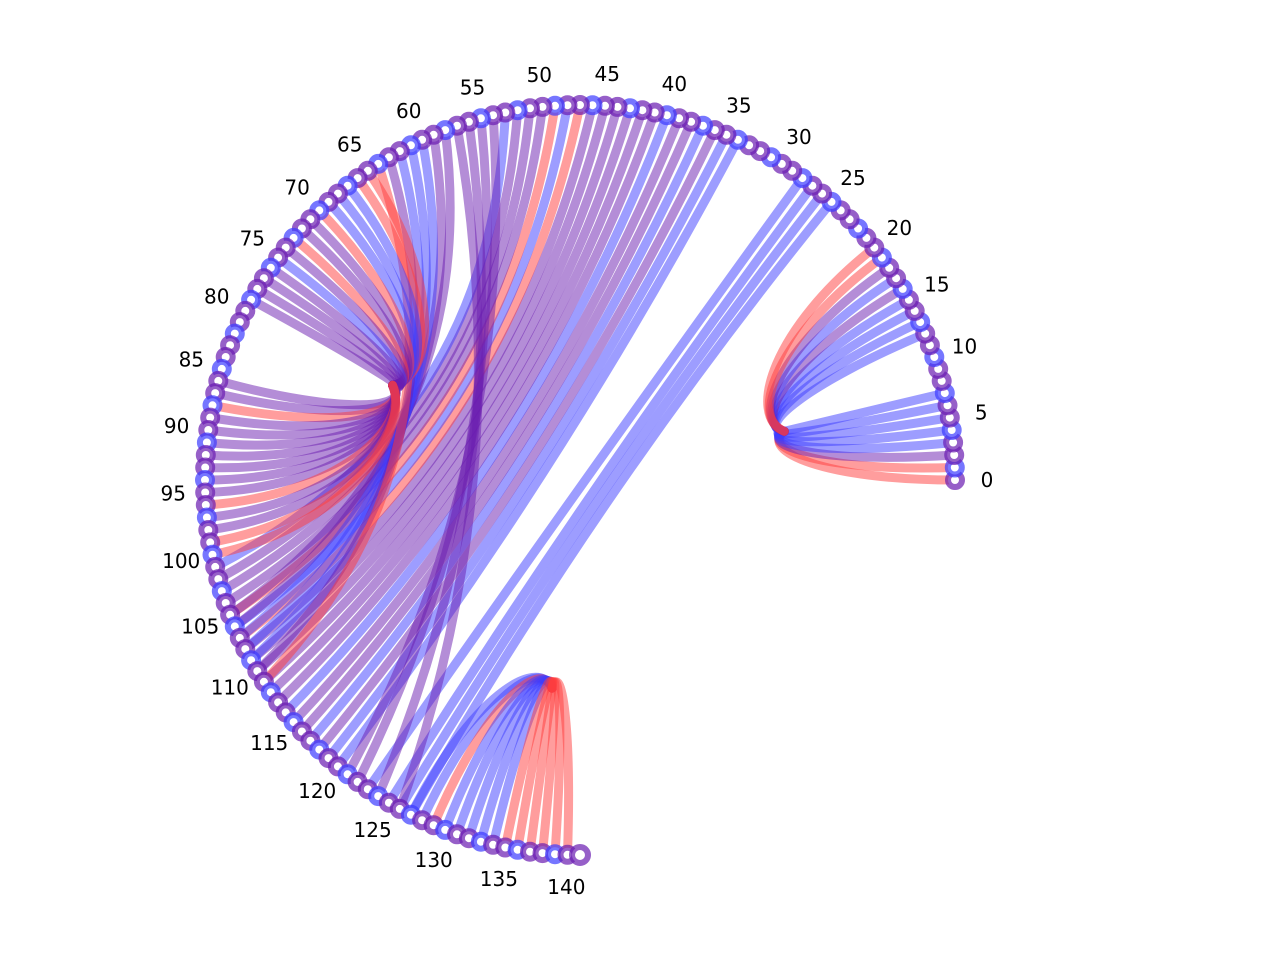 This screenshot has width=1280, height=960. What do you see at coordinates (296, 187) in the screenshot?
I see `tick-label: 70` at bounding box center [296, 187].